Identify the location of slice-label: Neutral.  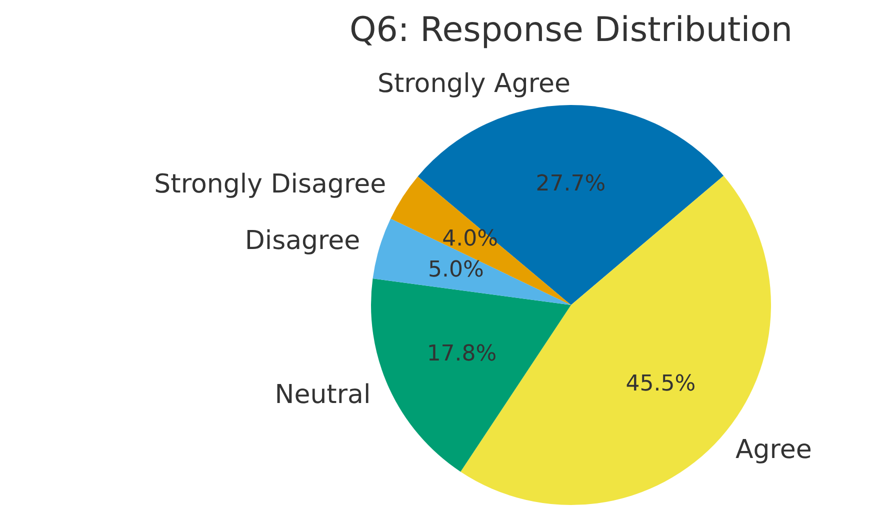
(322, 395).